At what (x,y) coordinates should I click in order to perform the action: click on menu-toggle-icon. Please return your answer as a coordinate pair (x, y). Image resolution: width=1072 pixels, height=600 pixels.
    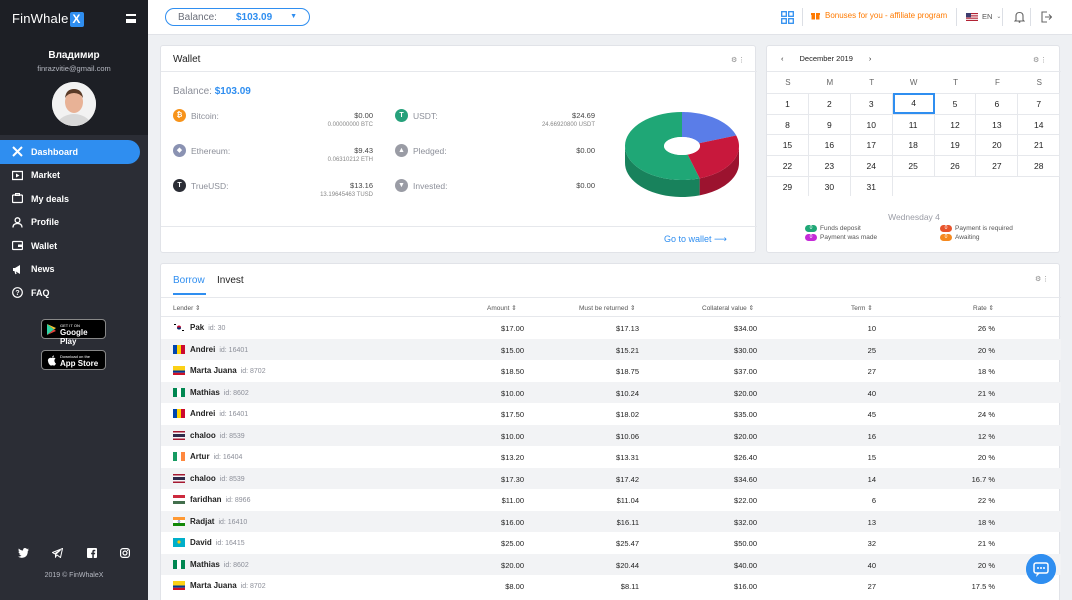
    Looking at the image, I should click on (131, 18).